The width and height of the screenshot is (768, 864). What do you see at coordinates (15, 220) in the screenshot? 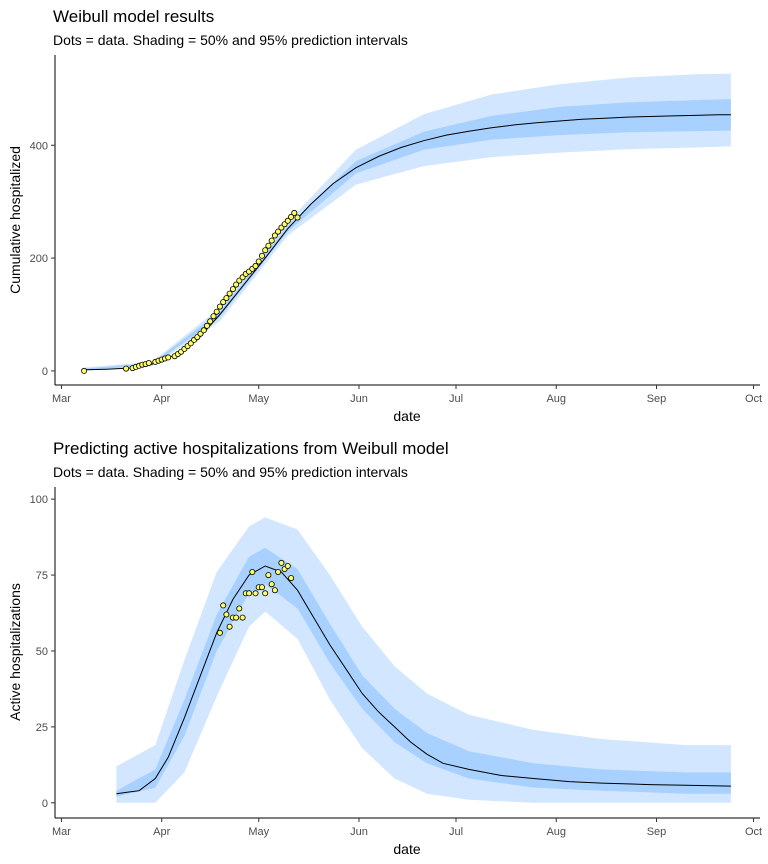
I see `cumulative-y-axis-label: Cumulative hospitalized` at bounding box center [15, 220].